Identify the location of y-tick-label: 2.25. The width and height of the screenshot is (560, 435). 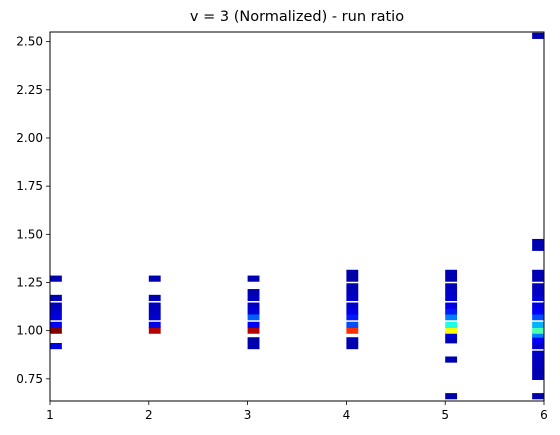
(29, 90).